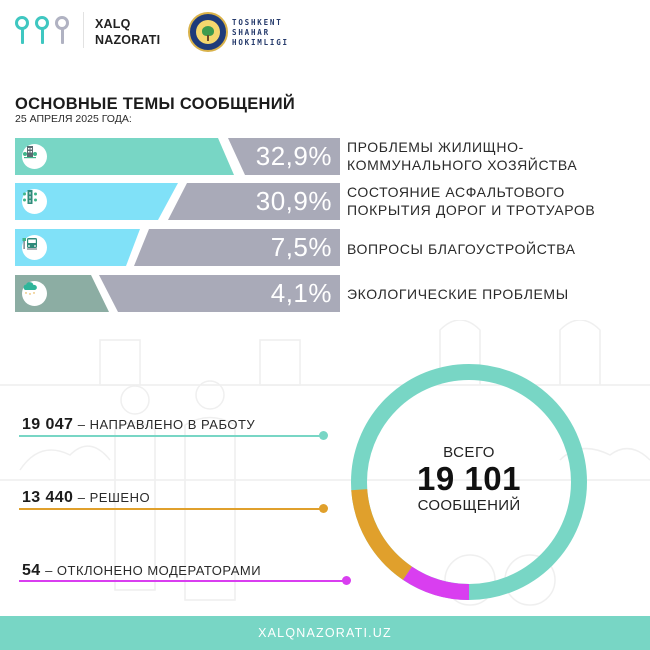 The width and height of the screenshot is (650, 650). I want to click on stat-number: 13 440, so click(48, 497).